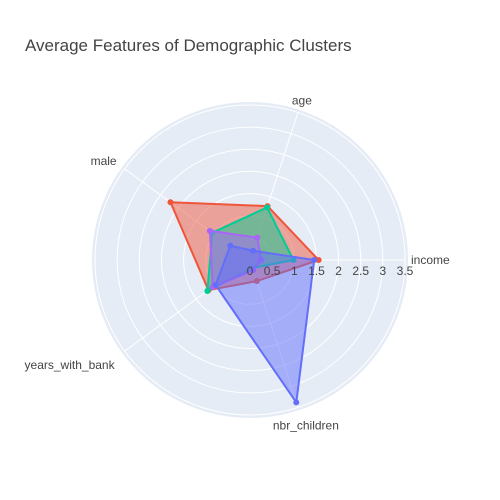 This screenshot has height=500, width=500. What do you see at coordinates (383, 271) in the screenshot?
I see `radial-tick-label: 3` at bounding box center [383, 271].